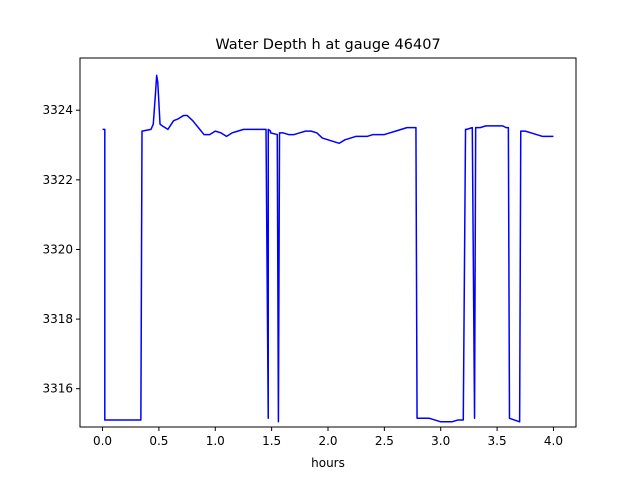 The image size is (640, 480). What do you see at coordinates (553, 441) in the screenshot?
I see `x-tick-label: 4.0` at bounding box center [553, 441].